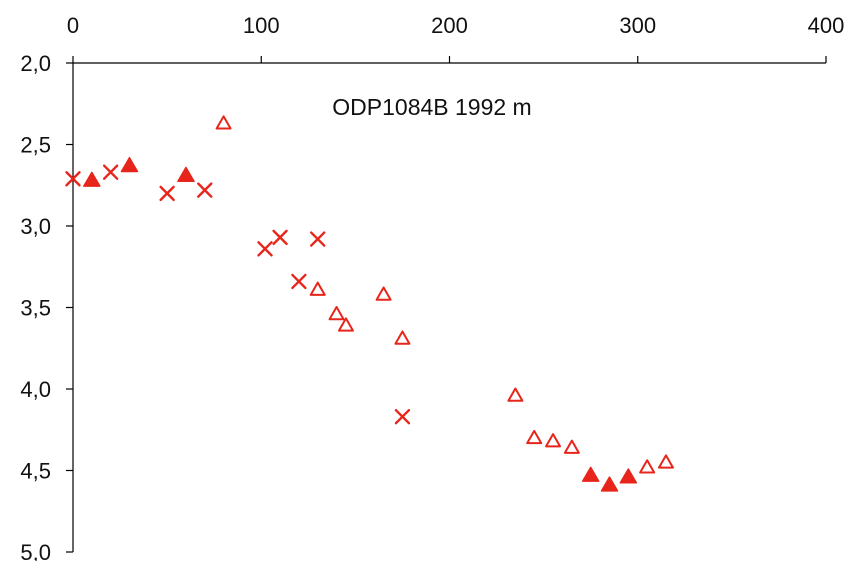 This screenshot has height=566, width=851. What do you see at coordinates (35, 63) in the screenshot?
I see `y-tick-label: 2,0` at bounding box center [35, 63].